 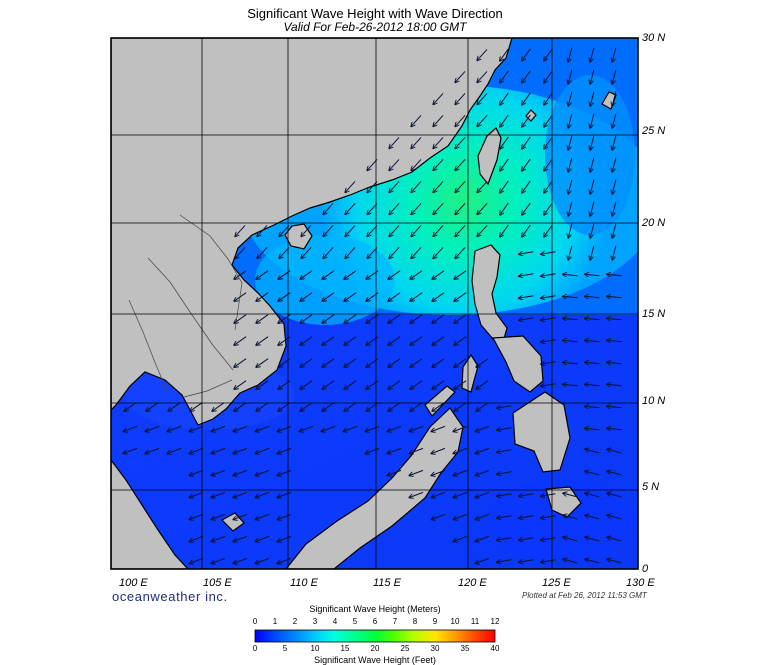 What do you see at coordinates (285, 648) in the screenshot?
I see `feet-tick-label: 5` at bounding box center [285, 648].